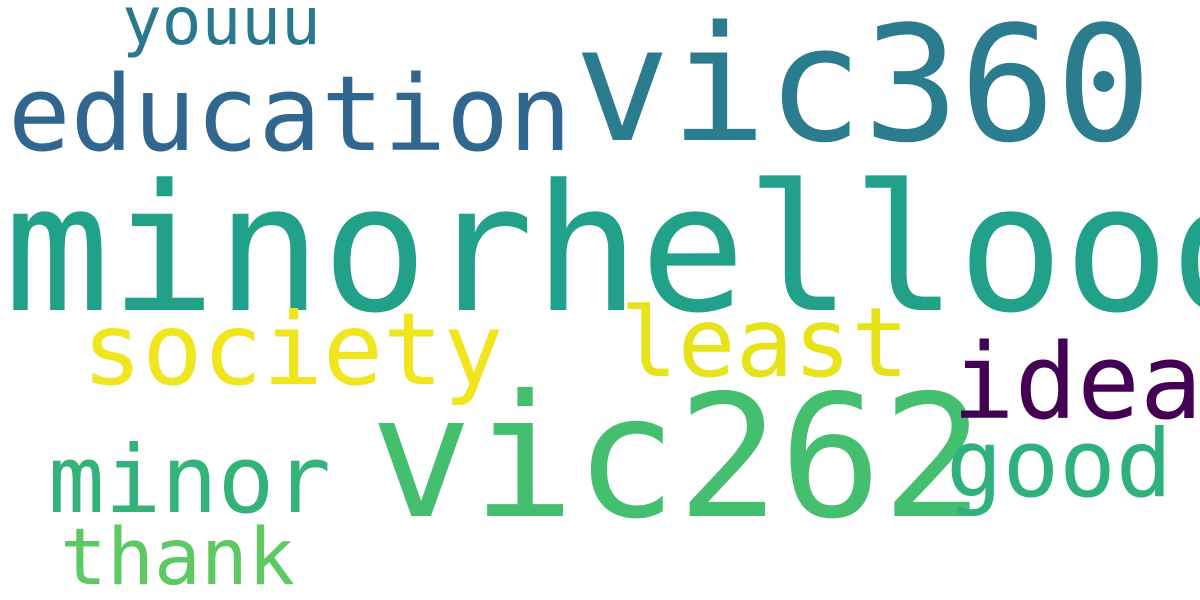 The width and height of the screenshot is (1200, 600). What do you see at coordinates (290, 114) in the screenshot?
I see `word-education: education` at bounding box center [290, 114].